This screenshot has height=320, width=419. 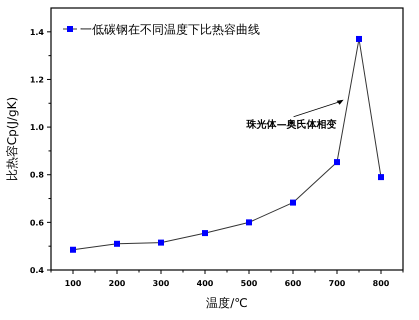 What do you see at coordinates (37, 32) in the screenshot?
I see `y-tick-label: 1.4` at bounding box center [37, 32].